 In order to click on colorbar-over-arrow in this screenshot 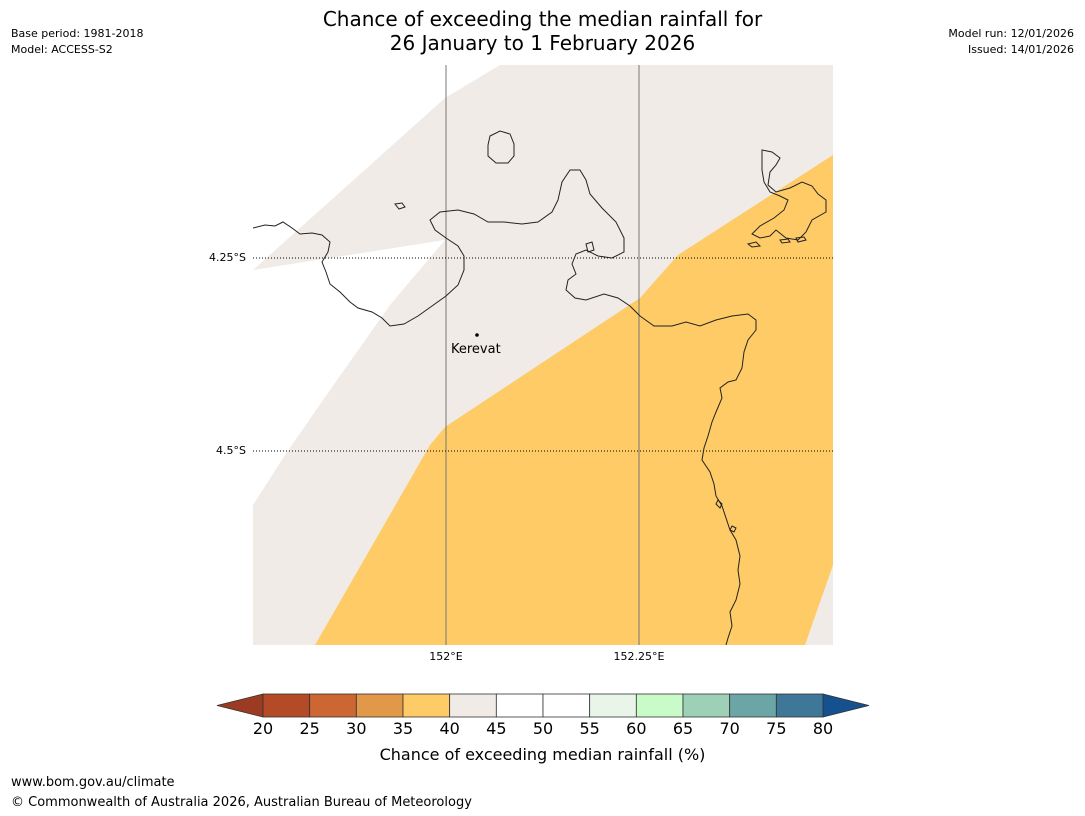, I will do `click(846, 705)`.